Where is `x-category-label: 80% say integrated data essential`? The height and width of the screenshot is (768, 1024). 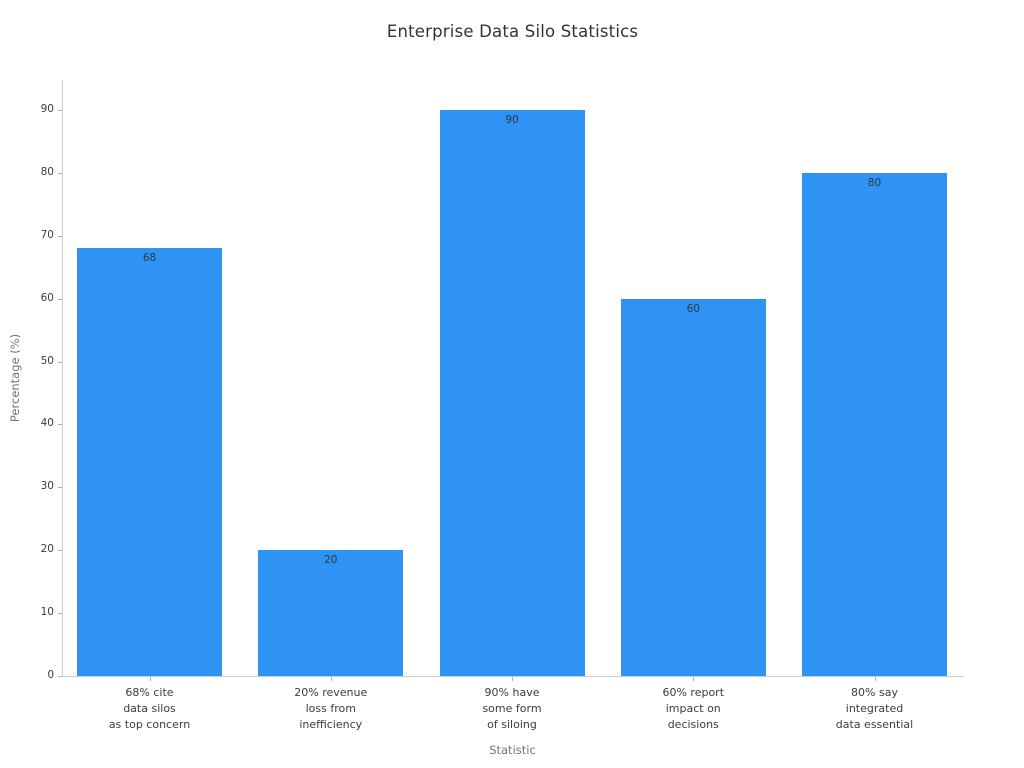
x-category-label: 80% say integrated data essential is located at coordinates (874, 708).